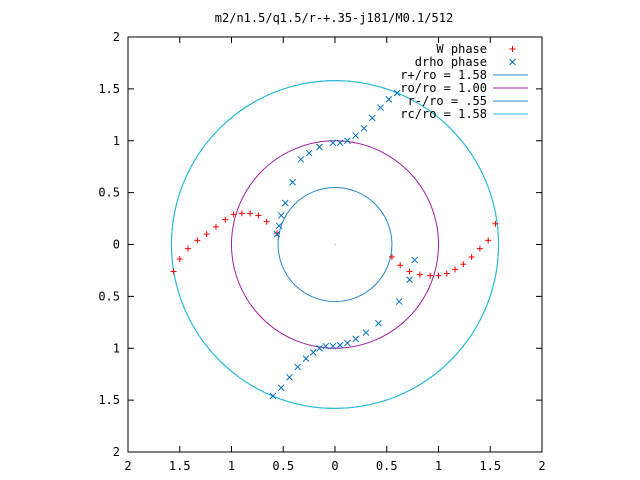 This screenshot has height=480, width=640. What do you see at coordinates (334, 18) in the screenshot?
I see `chart-title: m2/n1.5/q1.5/r-+.35-j181/M0.1/512` at bounding box center [334, 18].